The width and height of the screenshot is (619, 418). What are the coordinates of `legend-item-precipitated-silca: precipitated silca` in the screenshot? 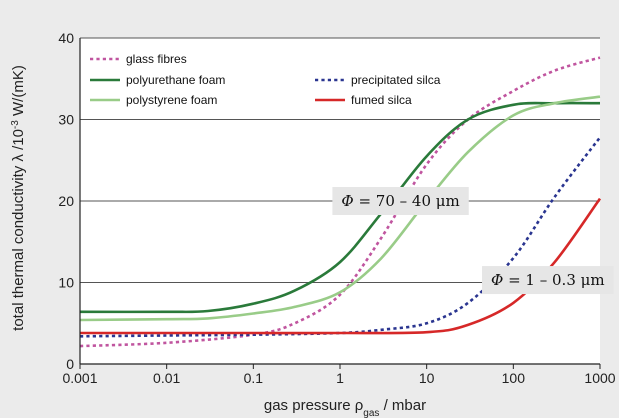 It's located at (378, 80).